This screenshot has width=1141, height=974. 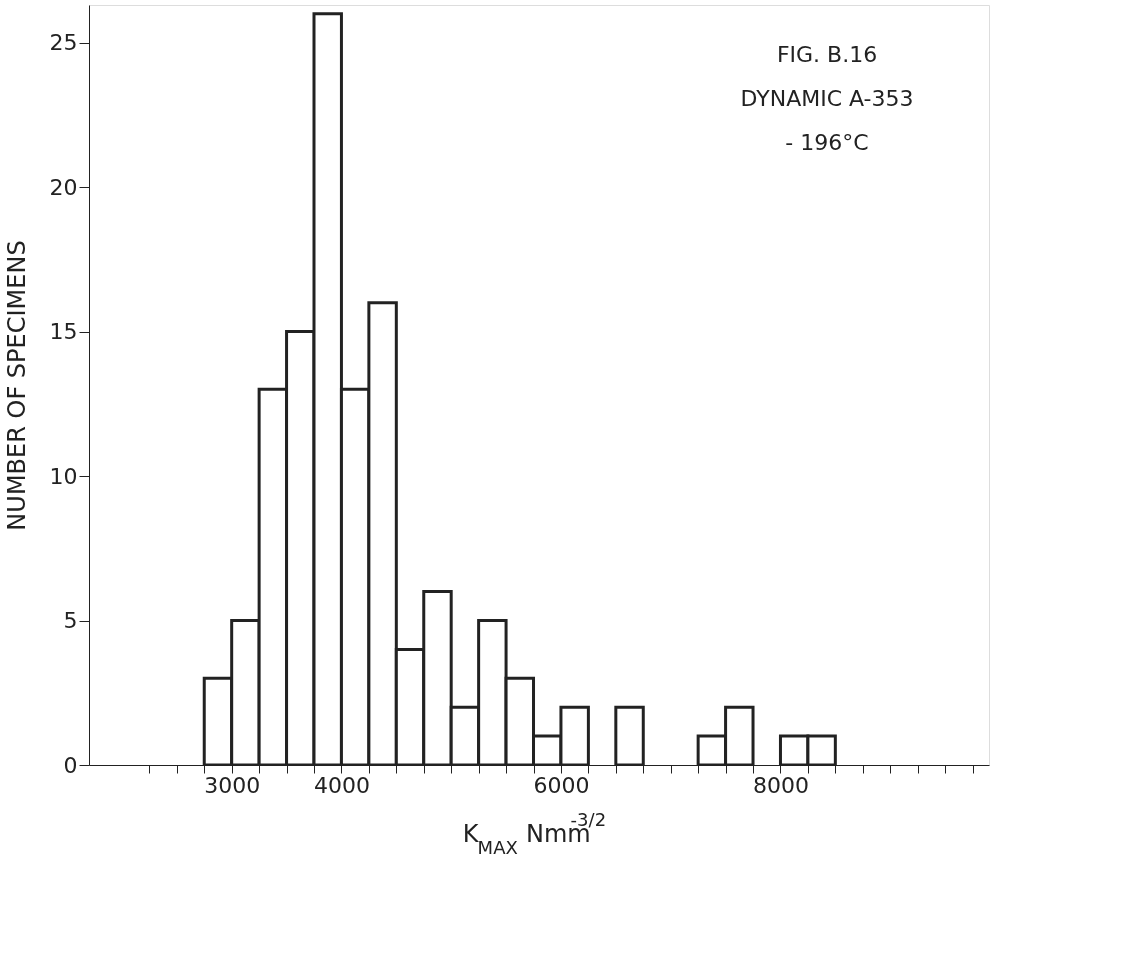 I want to click on y-tick-label: 5, so click(x=70, y=621).